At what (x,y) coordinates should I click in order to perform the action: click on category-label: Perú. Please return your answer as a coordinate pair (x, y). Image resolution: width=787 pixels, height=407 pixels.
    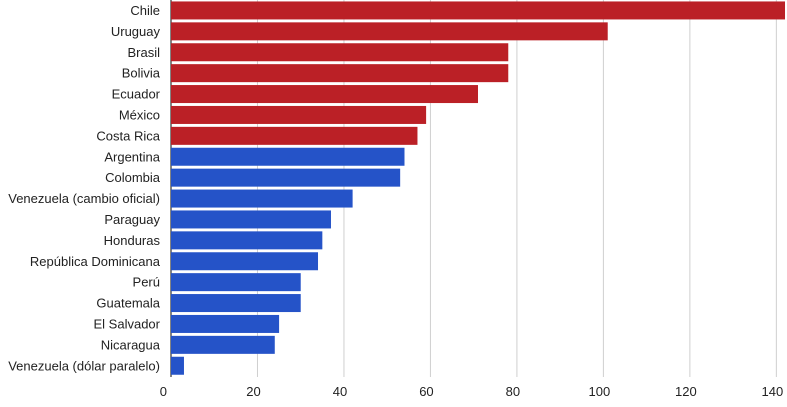
    Looking at the image, I should click on (146, 282).